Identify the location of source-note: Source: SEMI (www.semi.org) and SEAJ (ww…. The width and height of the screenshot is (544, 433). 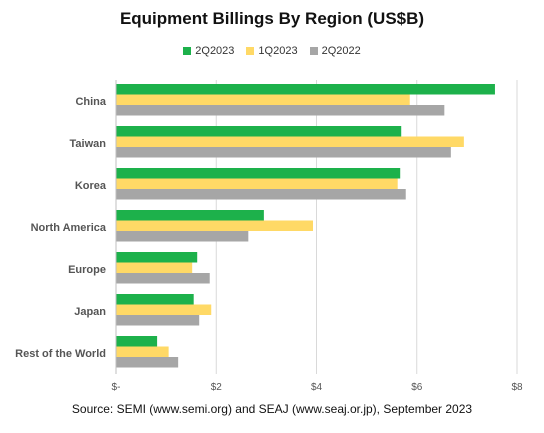
(272, 409).